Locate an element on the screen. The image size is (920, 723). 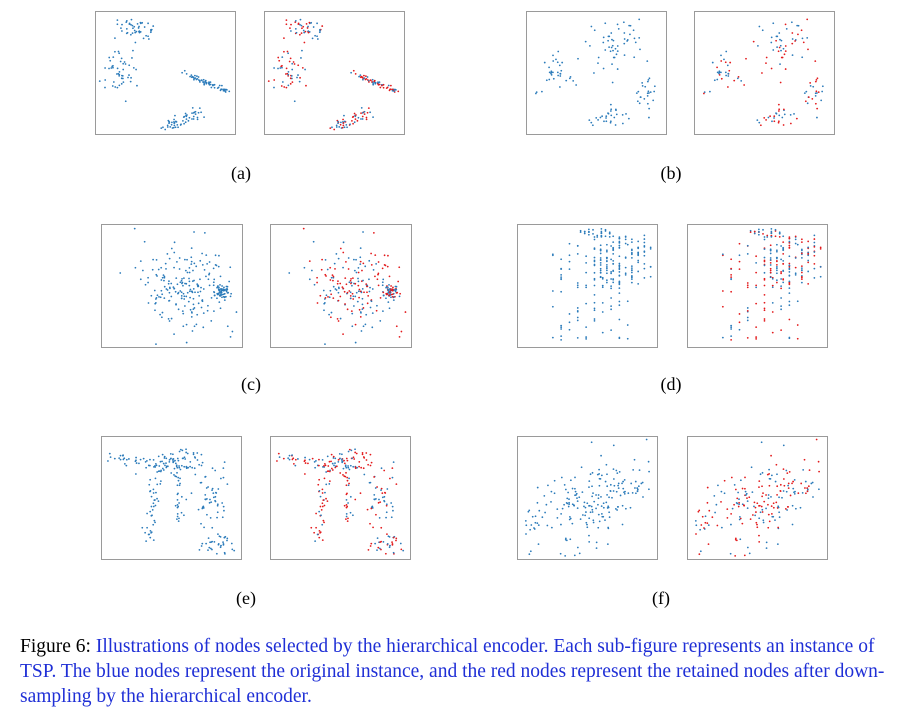
subfigure-a-retained-plot is located at coordinates (334, 73).